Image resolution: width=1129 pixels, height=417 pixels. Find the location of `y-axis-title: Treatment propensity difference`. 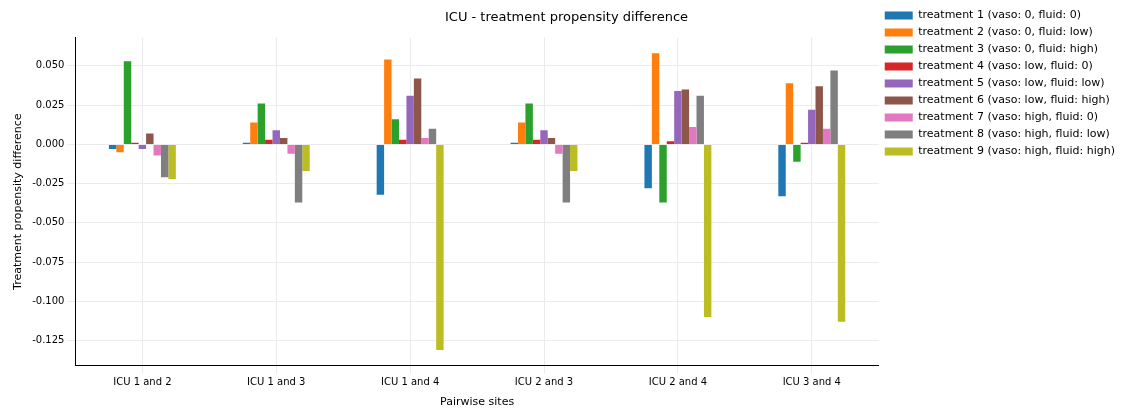

y-axis-title: Treatment propensity difference is located at coordinates (18, 202).